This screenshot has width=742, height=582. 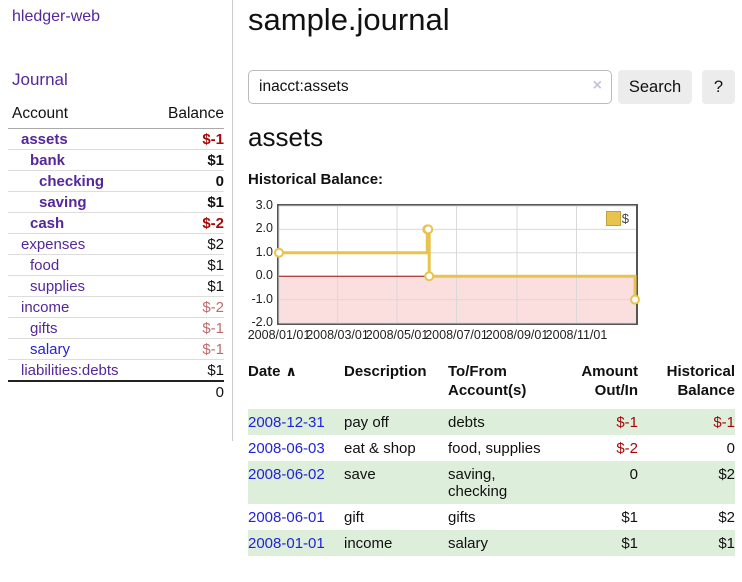 I want to click on search-input, so click(x=430, y=87).